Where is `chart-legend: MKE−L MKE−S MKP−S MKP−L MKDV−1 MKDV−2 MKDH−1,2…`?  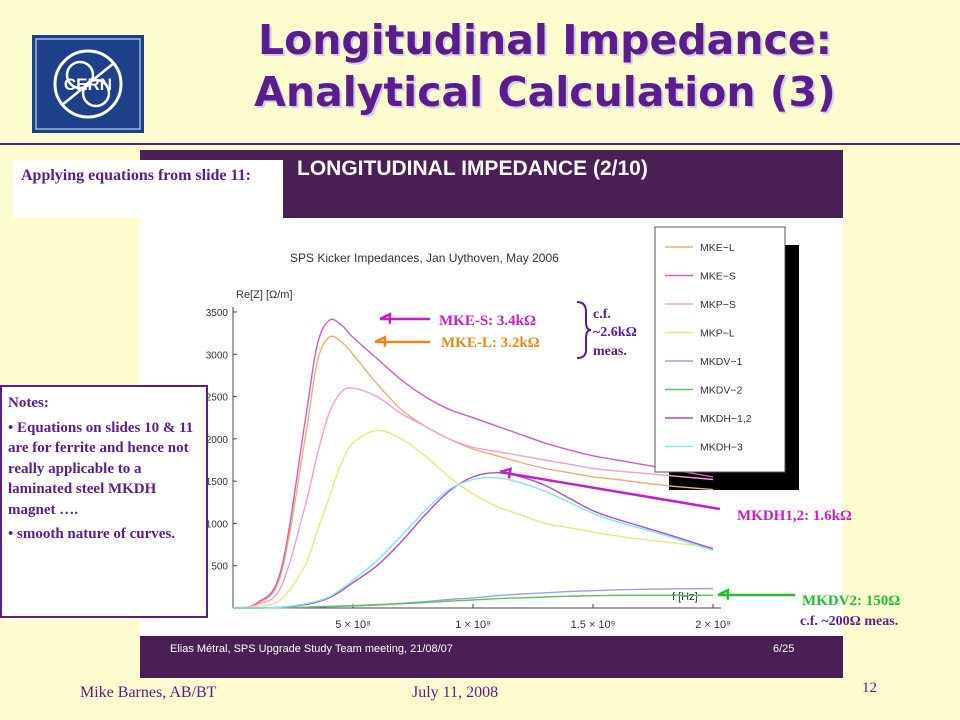
chart-legend: MKE−L MKE−S MKP−S MKP−L MKDV−1 MKDV−2 MKDH−1,2… is located at coordinates (720, 349).